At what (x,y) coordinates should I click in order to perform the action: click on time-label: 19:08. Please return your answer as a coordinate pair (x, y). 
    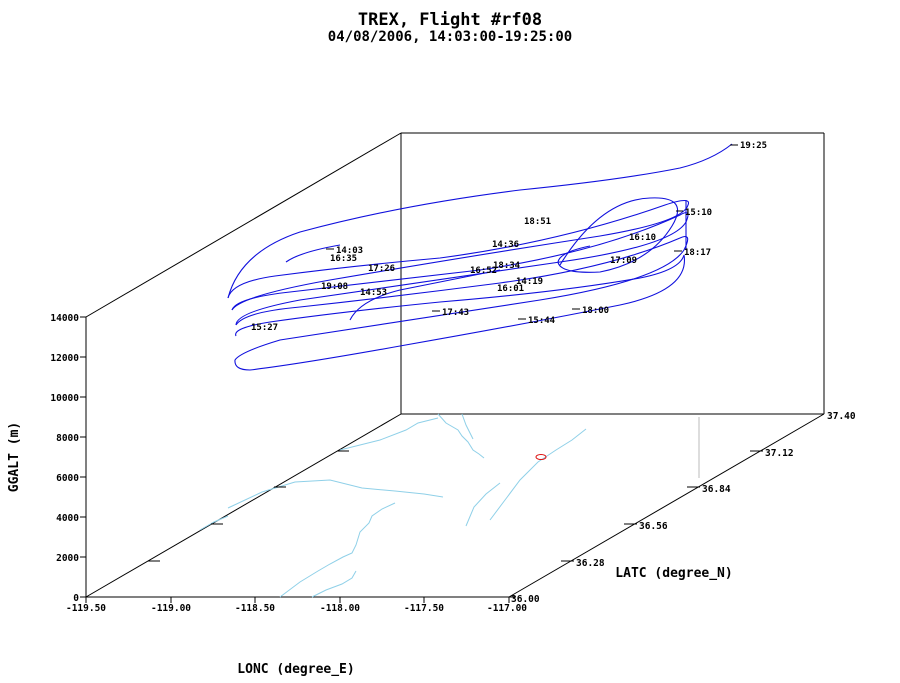
    Looking at the image, I should click on (334, 287).